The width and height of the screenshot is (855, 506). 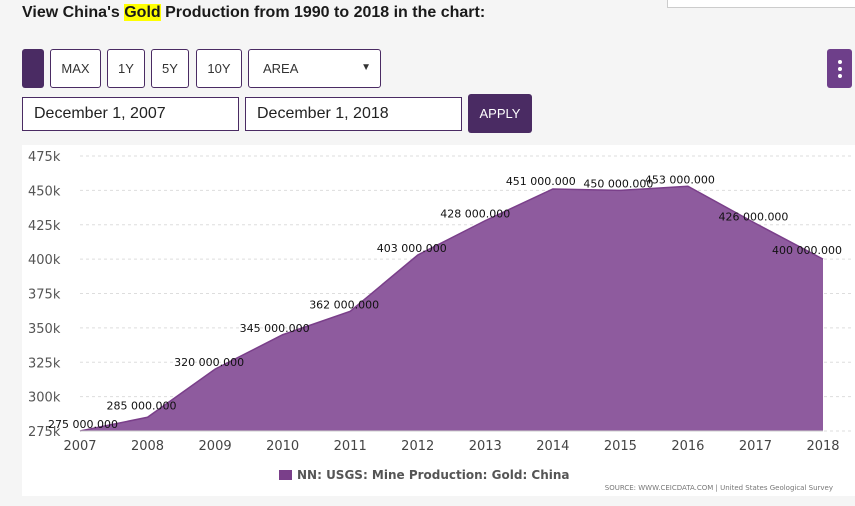 I want to click on chevron-down-icon: ▼, so click(x=366, y=67).